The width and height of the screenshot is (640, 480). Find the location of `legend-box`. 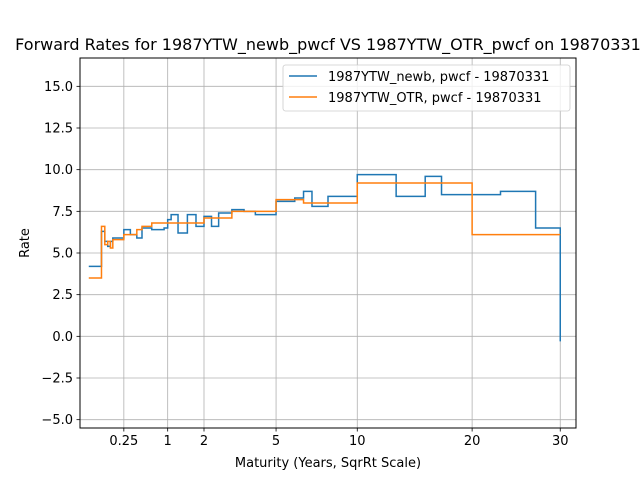

legend-box is located at coordinates (426, 88).